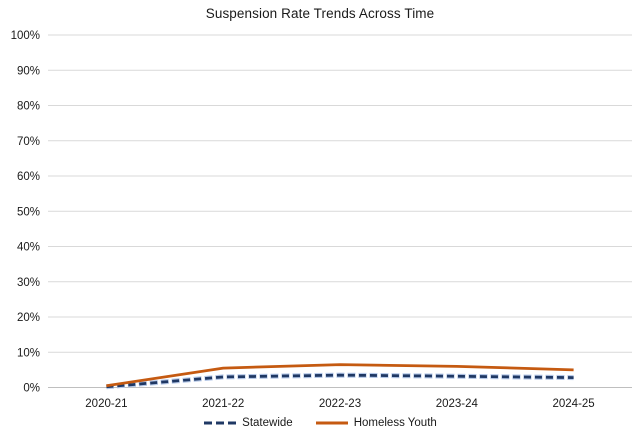 The width and height of the screenshot is (640, 440). Describe the element at coordinates (28, 71) in the screenshot. I see `y-axis-tick-label: 90%` at that location.